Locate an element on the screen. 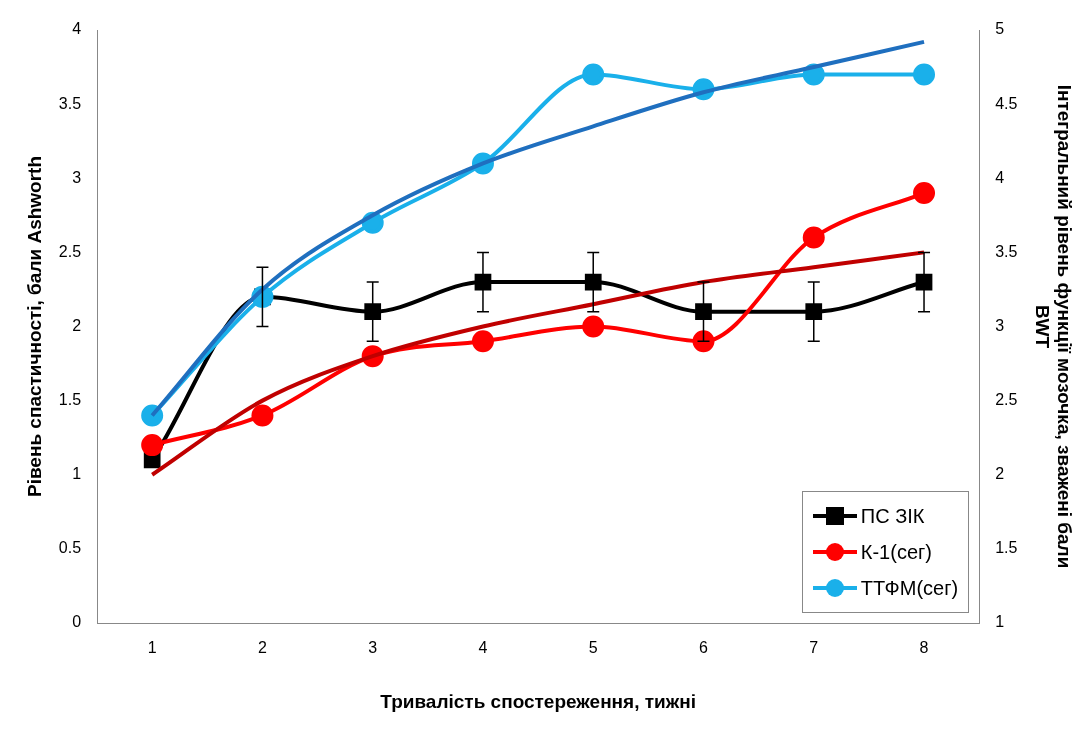 The width and height of the screenshot is (1089, 738). y-tick-label: 3.5 is located at coordinates (70, 103).